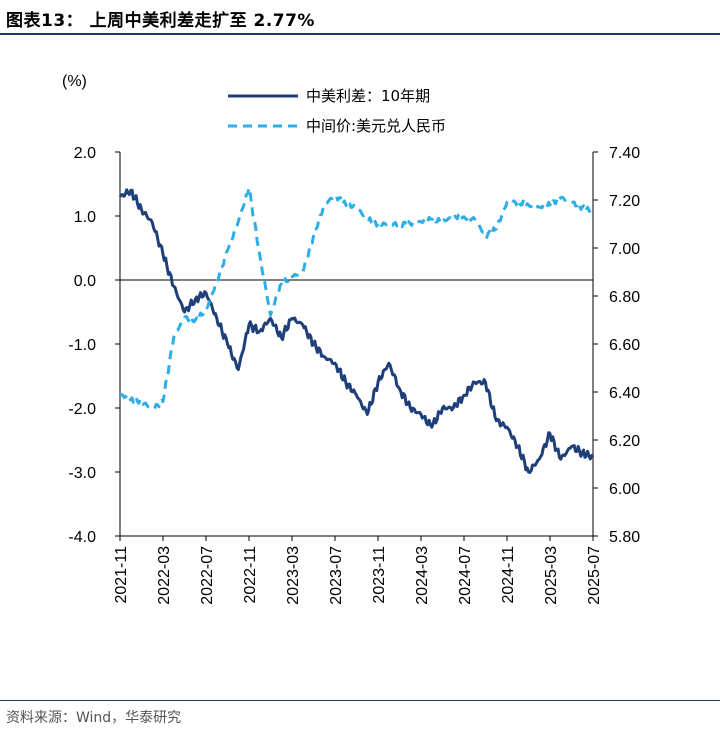 The width and height of the screenshot is (720, 732). Describe the element at coordinates (74, 81) in the screenshot. I see `y-unit-label: (%)` at that location.